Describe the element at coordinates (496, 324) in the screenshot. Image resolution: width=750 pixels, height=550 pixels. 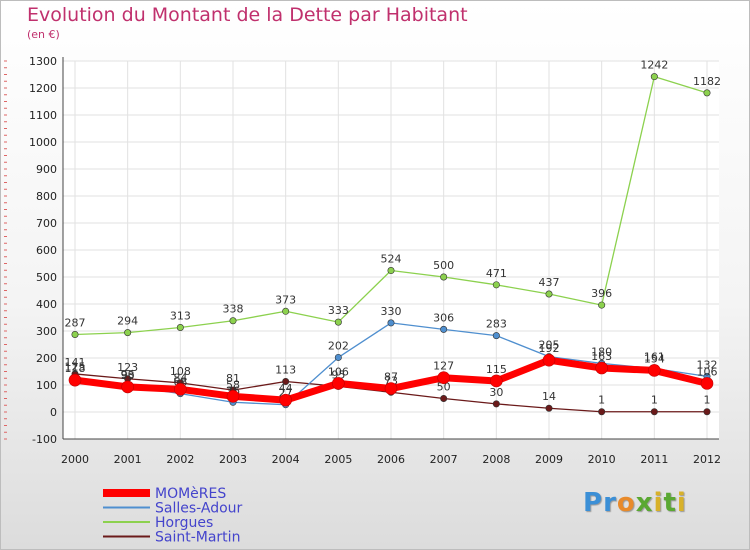
I see `data-label: 283` at that location.